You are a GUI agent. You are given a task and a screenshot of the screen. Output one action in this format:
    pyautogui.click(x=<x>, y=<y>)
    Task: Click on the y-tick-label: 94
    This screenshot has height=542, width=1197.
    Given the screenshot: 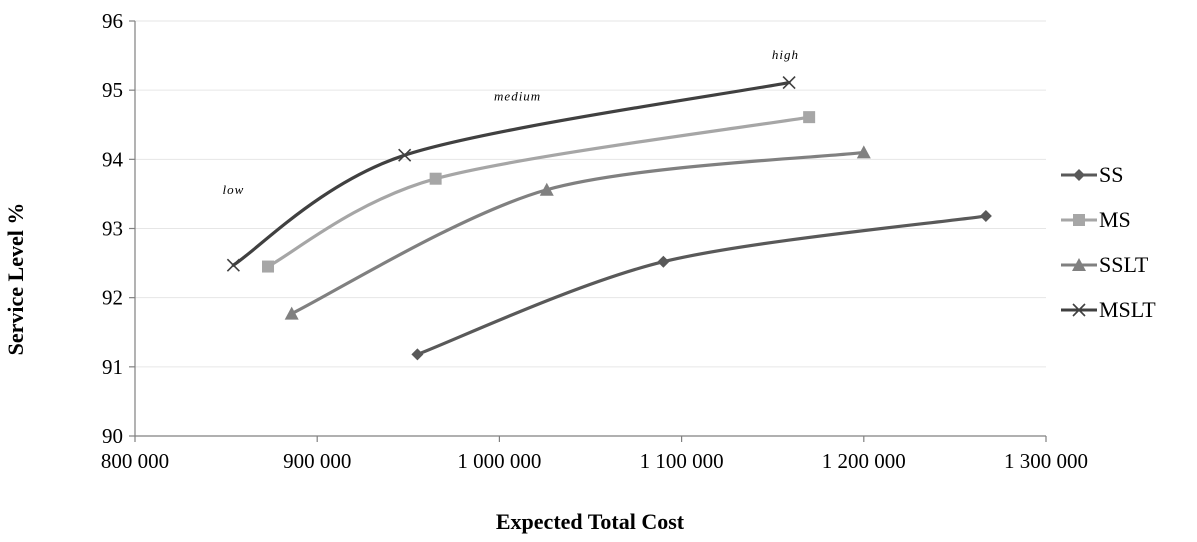 What is the action you would take?
    pyautogui.click(x=113, y=159)
    